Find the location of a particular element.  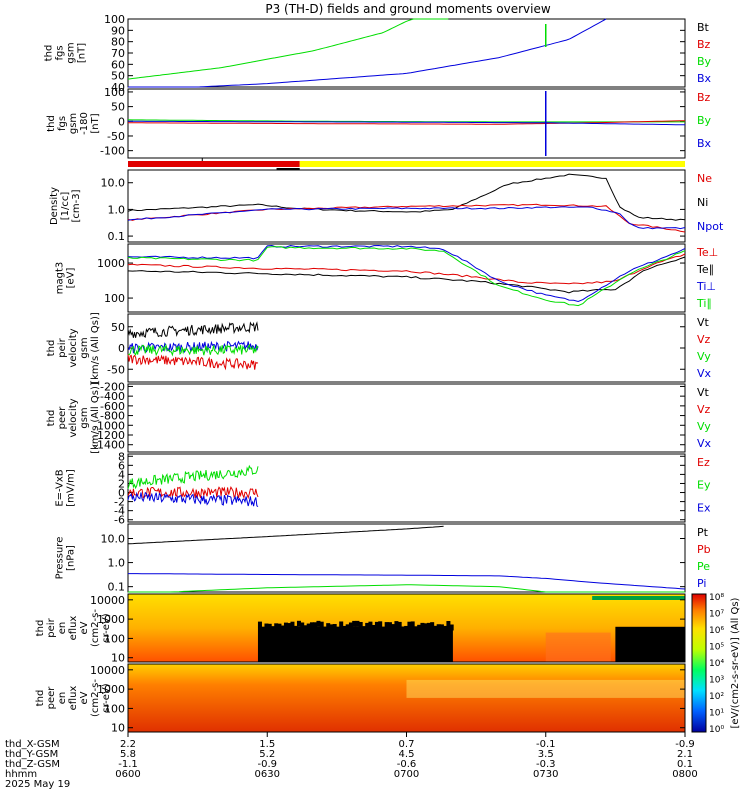

series-Pi-line is located at coordinates (407, 581).